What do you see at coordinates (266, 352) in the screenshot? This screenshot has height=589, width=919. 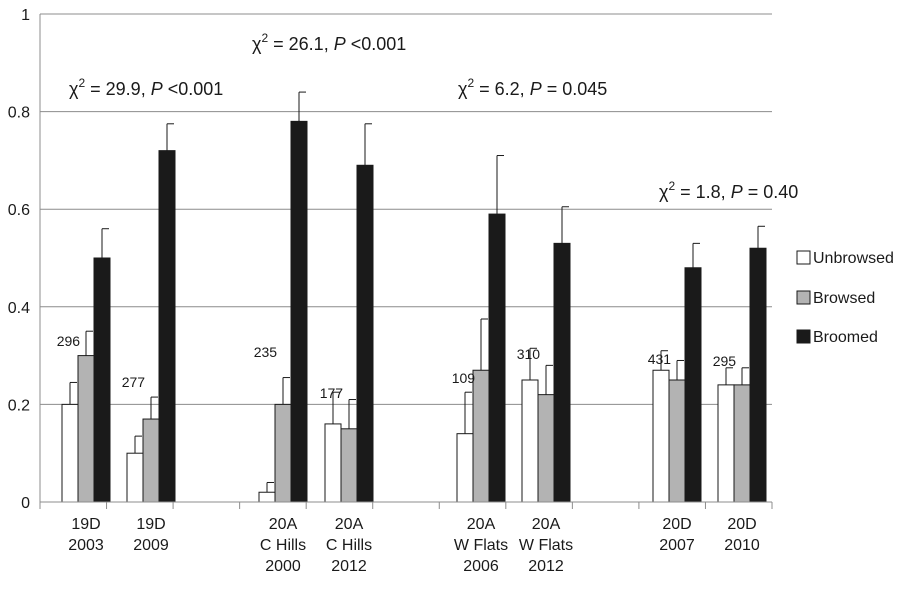 I see `sample-size-label: 235` at bounding box center [266, 352].